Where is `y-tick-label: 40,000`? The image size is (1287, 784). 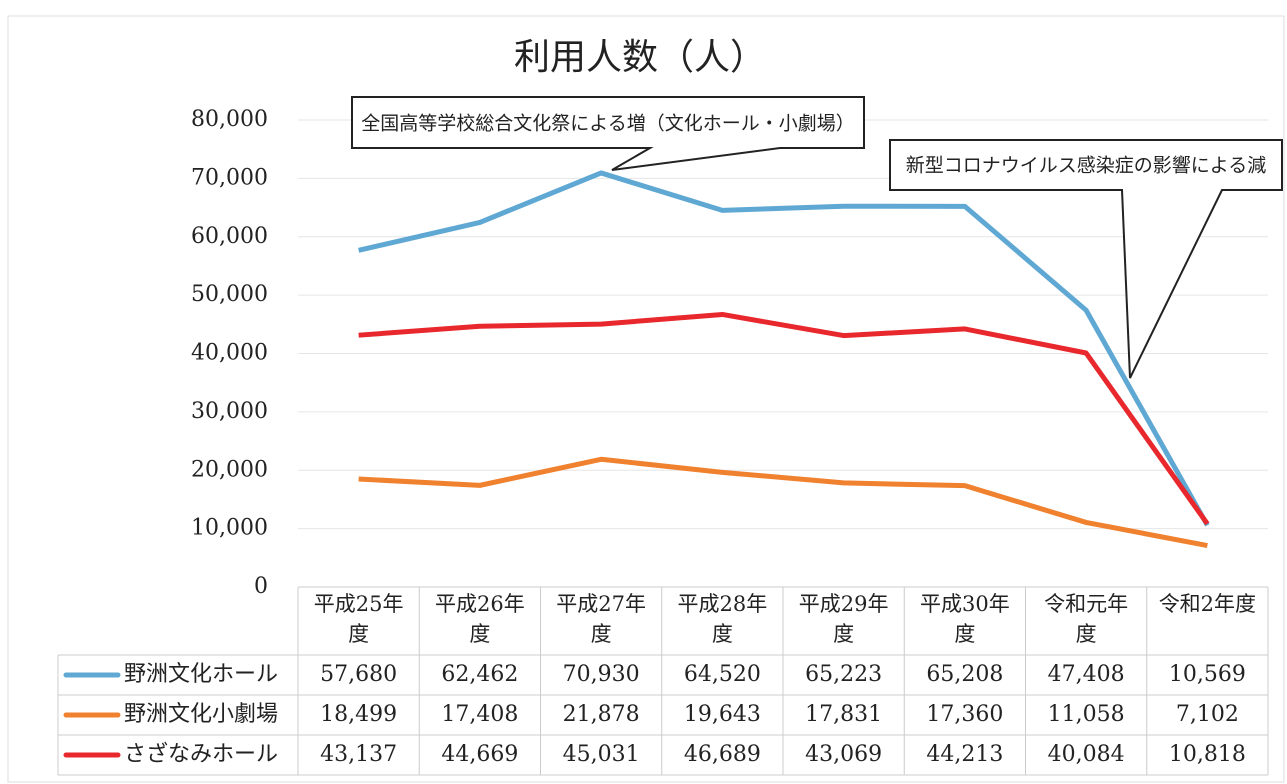 y-tick-label: 40,000 is located at coordinates (229, 353).